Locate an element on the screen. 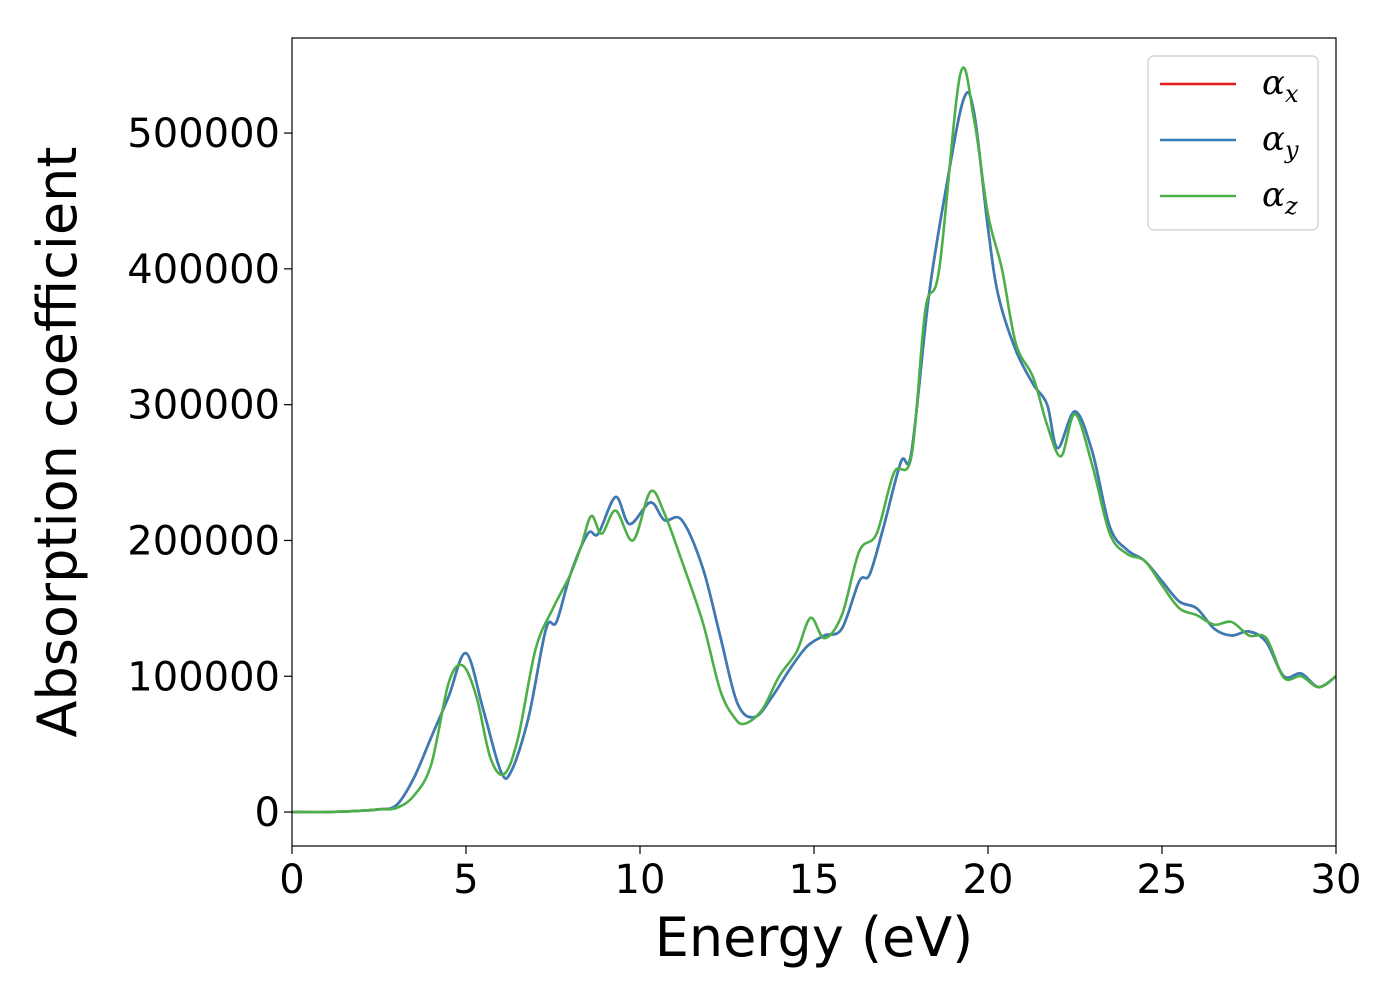 The width and height of the screenshot is (1400, 1000). y-axis-label: Absorption coefficient is located at coordinates (57, 442).